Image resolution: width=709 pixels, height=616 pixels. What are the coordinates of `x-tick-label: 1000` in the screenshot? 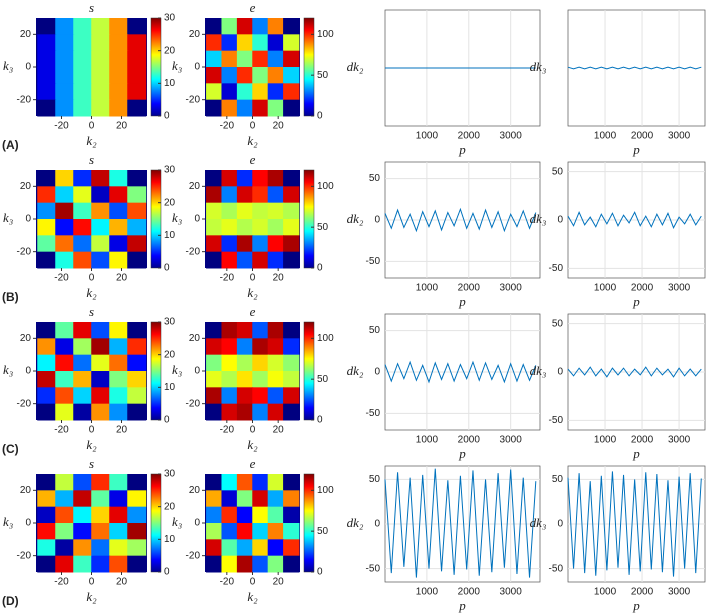 It's located at (427, 440).